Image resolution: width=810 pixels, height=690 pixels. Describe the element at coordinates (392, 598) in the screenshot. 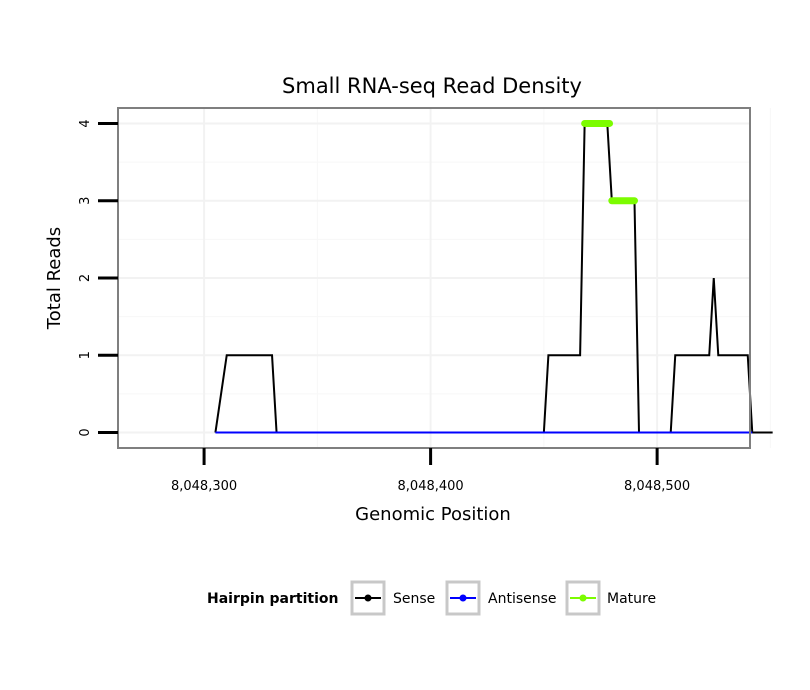

I see `legend-entry-sense: Sense` at that location.